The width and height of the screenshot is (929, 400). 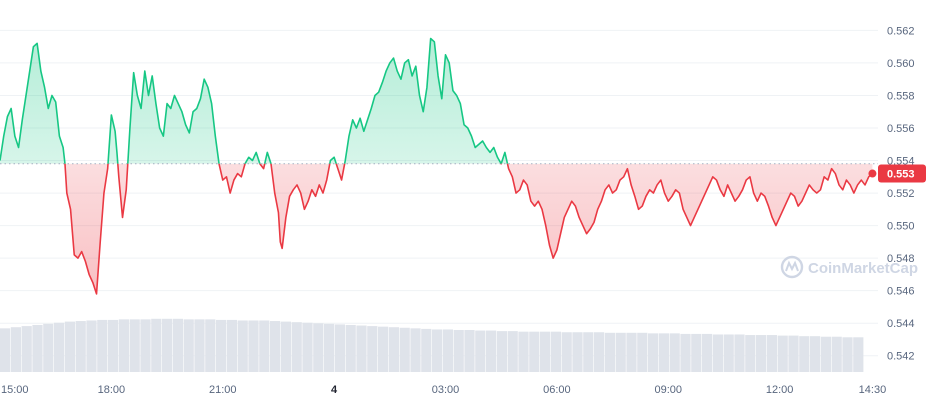 I want to click on y-tick-label: 0.548, so click(x=901, y=259).